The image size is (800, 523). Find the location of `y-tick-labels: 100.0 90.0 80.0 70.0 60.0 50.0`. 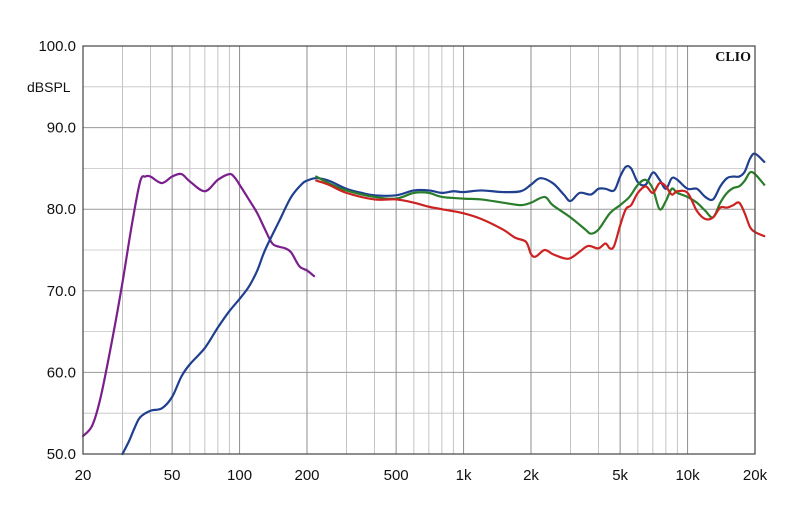

y-tick-labels: 100.0 90.0 80.0 70.0 60.0 50.0 is located at coordinates (57, 250).